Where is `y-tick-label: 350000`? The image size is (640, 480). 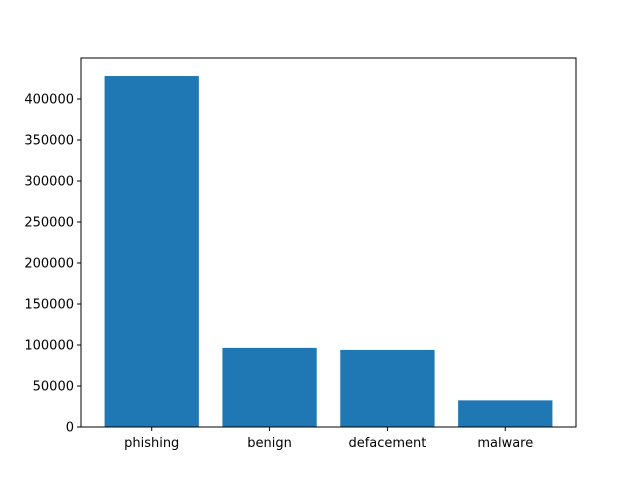 y-tick-label: 350000 is located at coordinates (49, 141).